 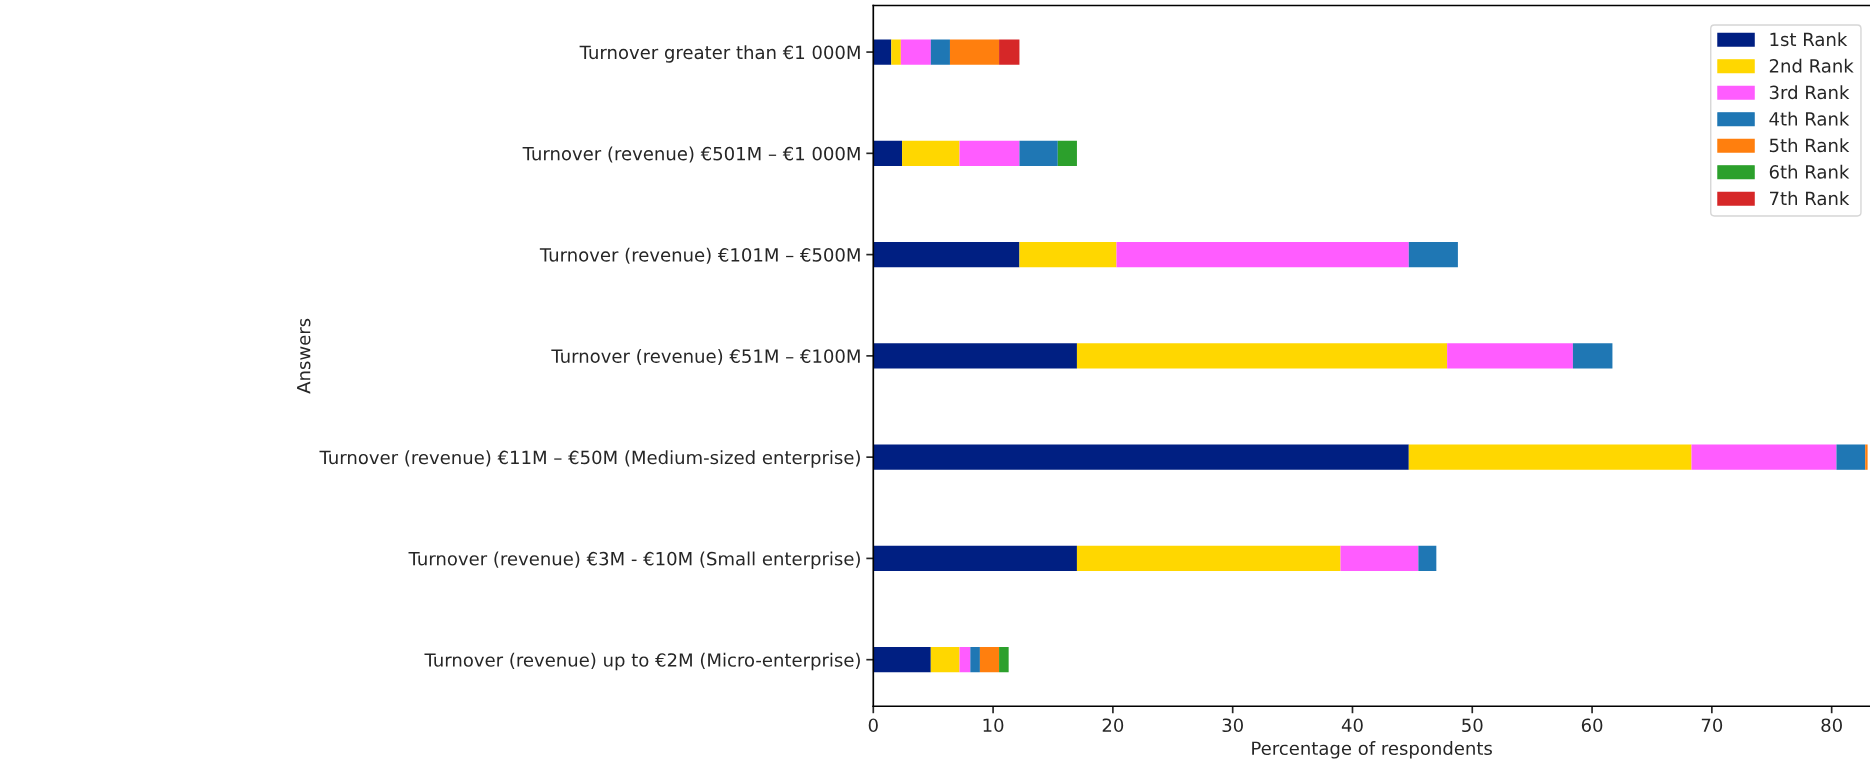 What do you see at coordinates (719, 54) in the screenshot?
I see `y-tick-label: Turnover greater than €1 000M` at bounding box center [719, 54].